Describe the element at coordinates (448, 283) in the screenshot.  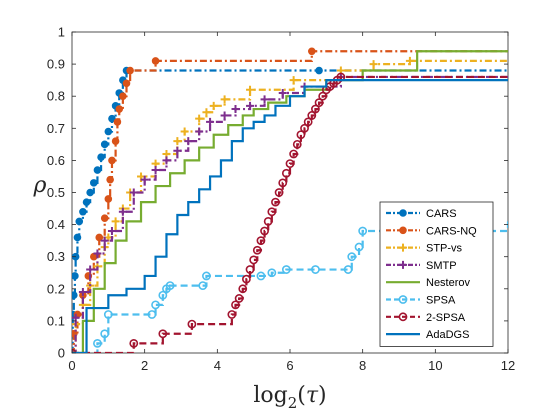
I see `legend-label: Nesterov` at that location.